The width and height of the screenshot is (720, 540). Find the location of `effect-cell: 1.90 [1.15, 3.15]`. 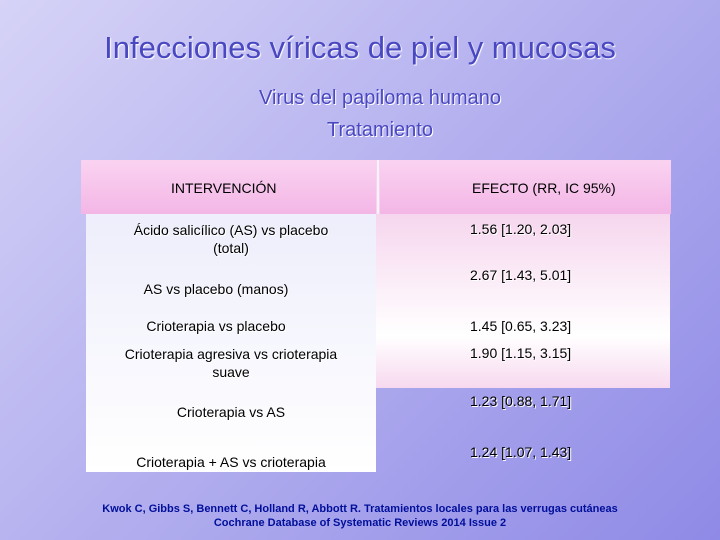

effect-cell: 1.90 [1.15, 3.15] is located at coordinates (521, 353).